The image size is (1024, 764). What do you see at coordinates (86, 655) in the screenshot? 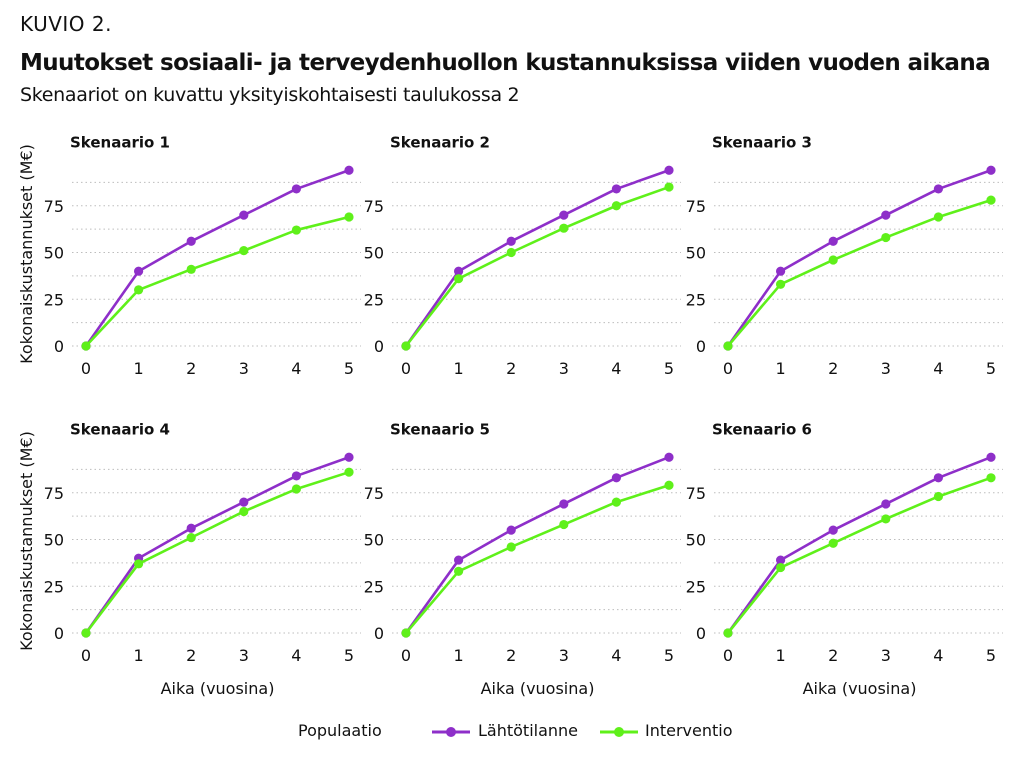
I see `panel-4-x-tick-label: 0` at bounding box center [86, 655].